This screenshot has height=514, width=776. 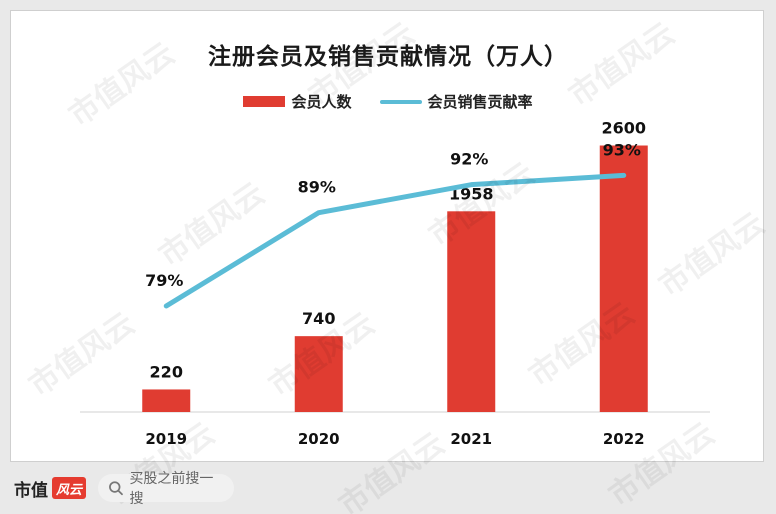 I want to click on bar-value-label-2022: 2600, so click(x=623, y=128).